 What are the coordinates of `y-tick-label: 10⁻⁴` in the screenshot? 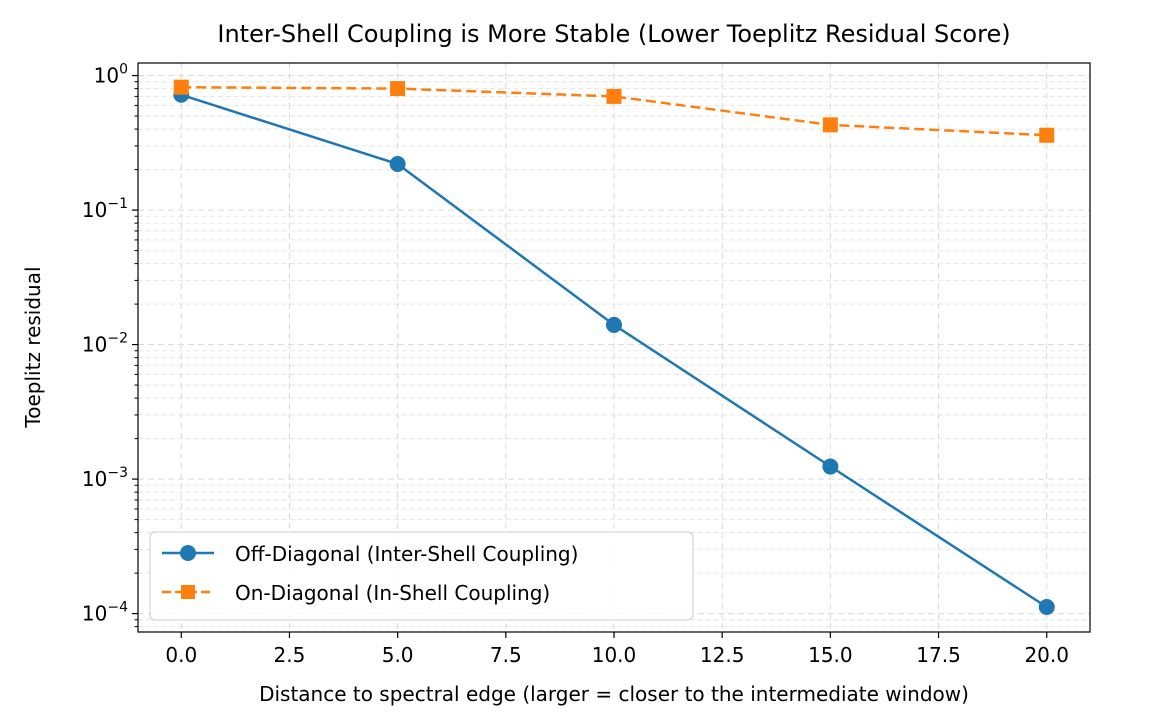 It's located at (105, 613).